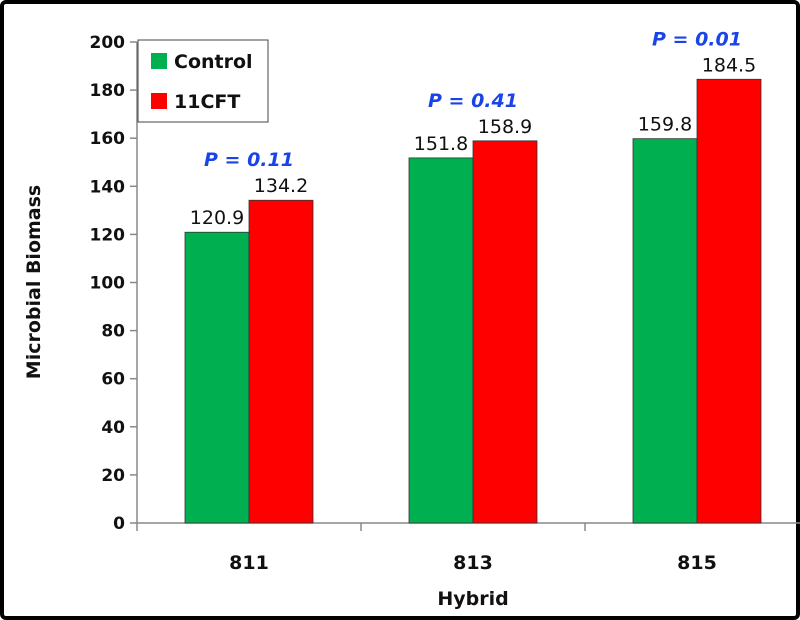  I want to click on data-label-11cft-815: 184.5, so click(729, 65).